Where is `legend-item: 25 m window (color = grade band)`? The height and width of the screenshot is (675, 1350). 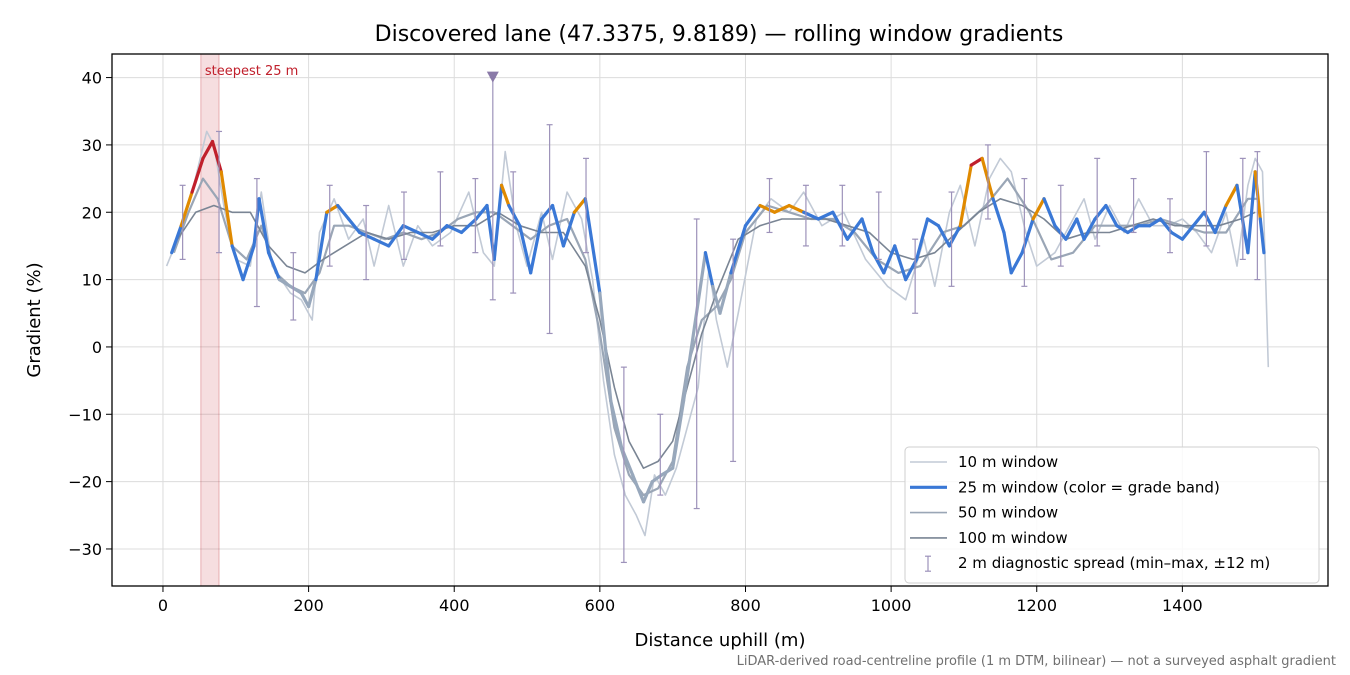 legend-item: 25 m window (color = grade band) is located at coordinates (1065, 487).